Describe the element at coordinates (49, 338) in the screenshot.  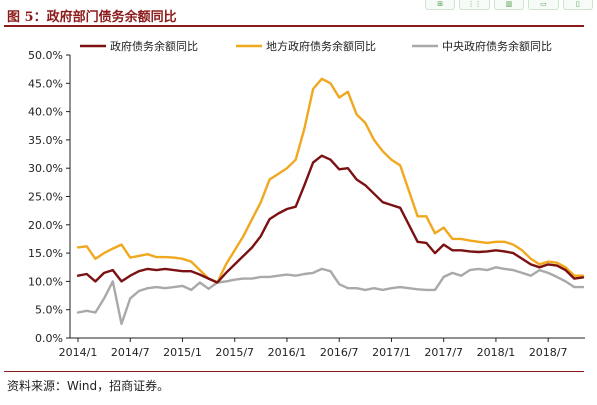
I see `y-tick-label: 0.0%` at that location.